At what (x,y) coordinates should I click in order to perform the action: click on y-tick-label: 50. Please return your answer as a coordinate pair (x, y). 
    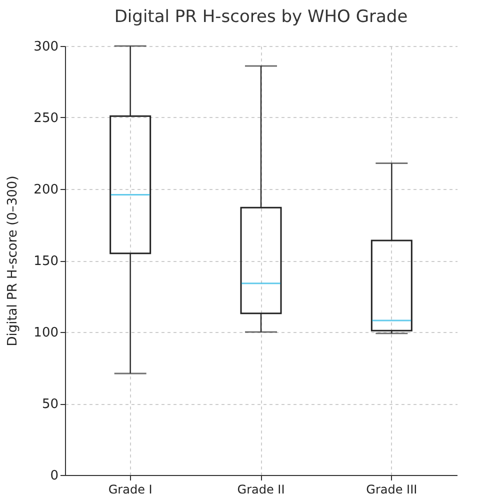
    Looking at the image, I should click on (50, 404).